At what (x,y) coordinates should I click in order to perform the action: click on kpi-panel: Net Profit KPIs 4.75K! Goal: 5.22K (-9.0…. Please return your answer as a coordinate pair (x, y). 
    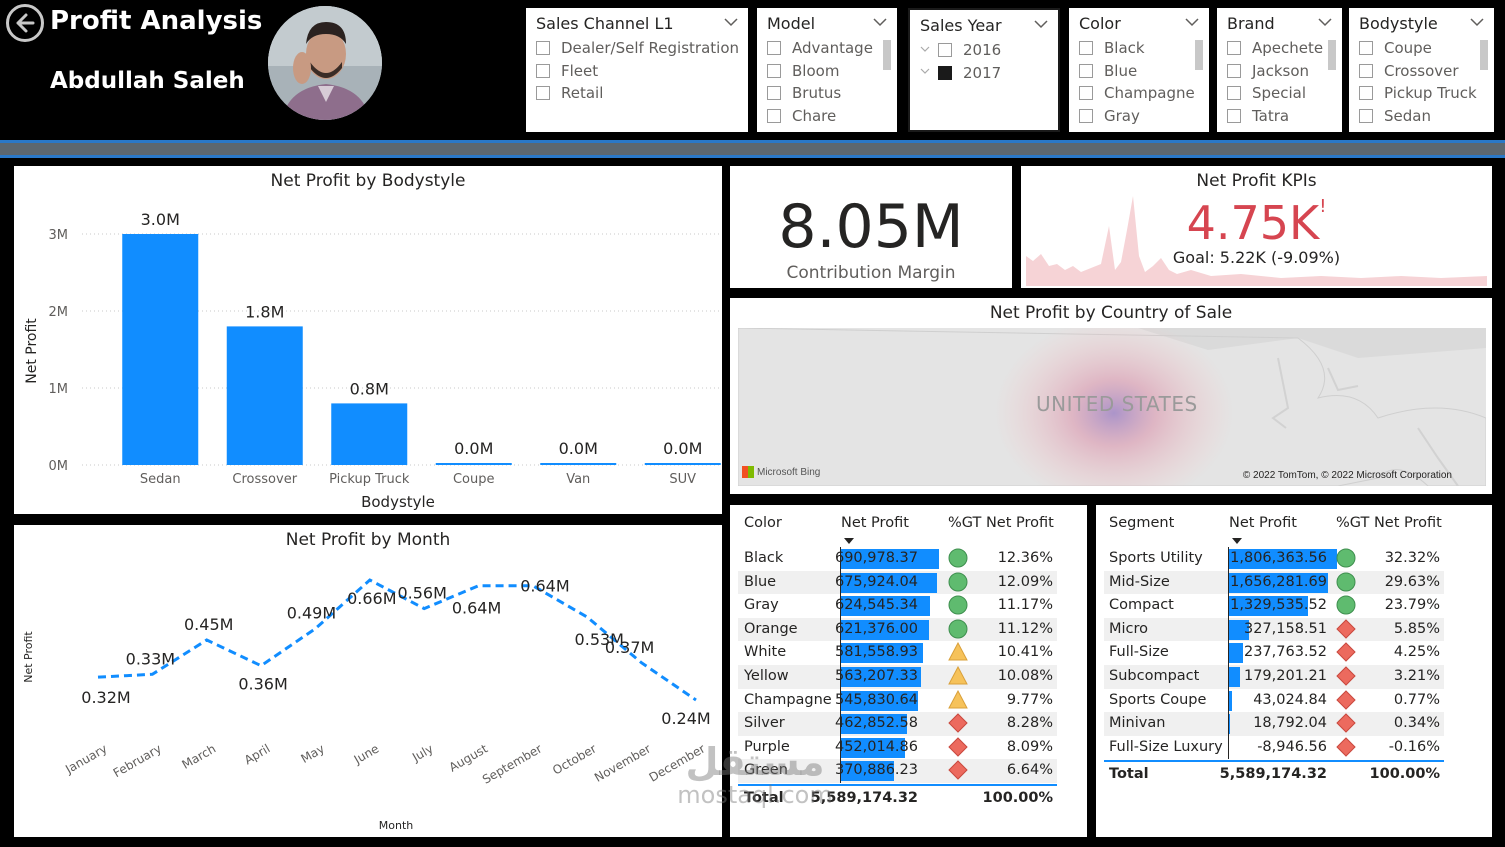
    Looking at the image, I should click on (1256, 227).